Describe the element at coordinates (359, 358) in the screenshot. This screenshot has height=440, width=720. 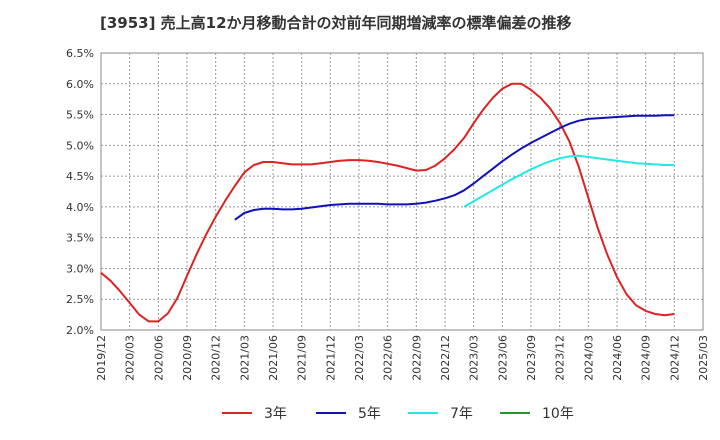
I see `x-tick-label: 2022/03` at that location.